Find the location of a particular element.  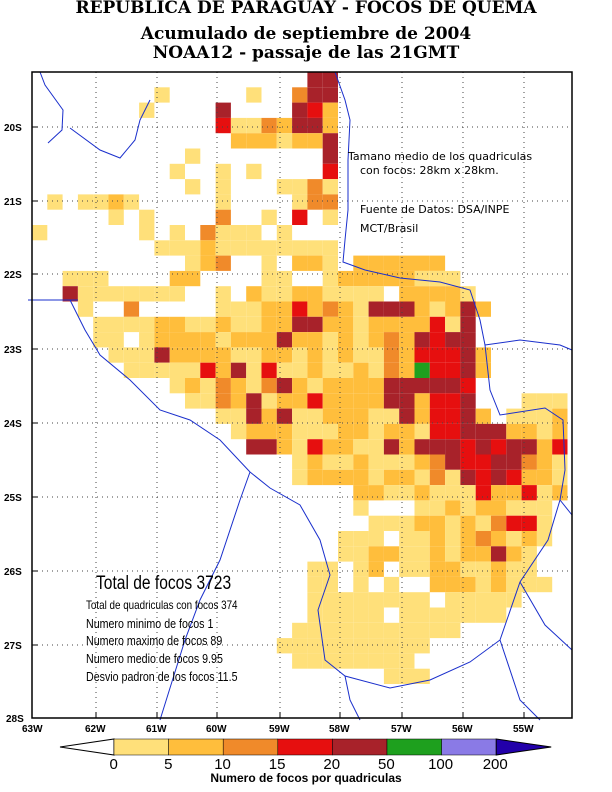

lat-label: 22S is located at coordinates (13, 275).